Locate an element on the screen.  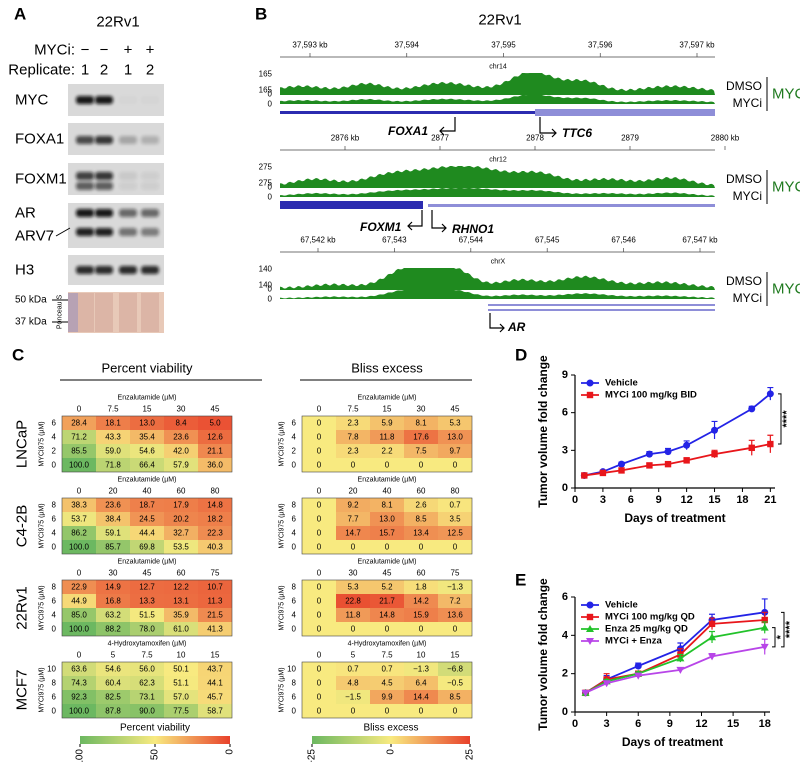
cell-value: 14.2 is located at coordinates (421, 601).